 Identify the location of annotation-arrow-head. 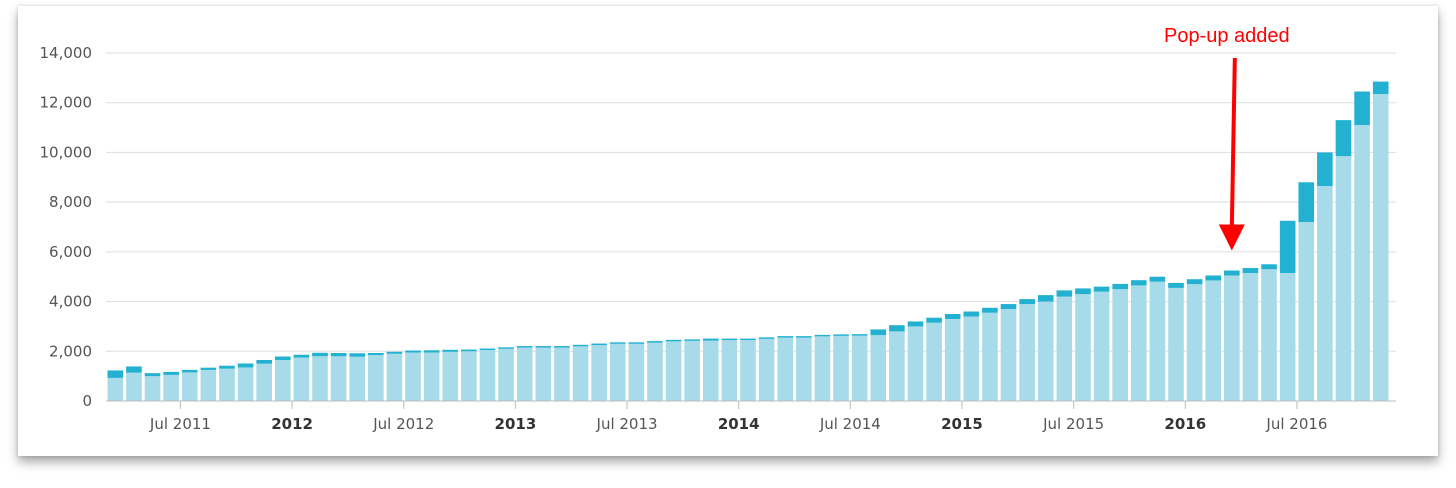
(1231, 237).